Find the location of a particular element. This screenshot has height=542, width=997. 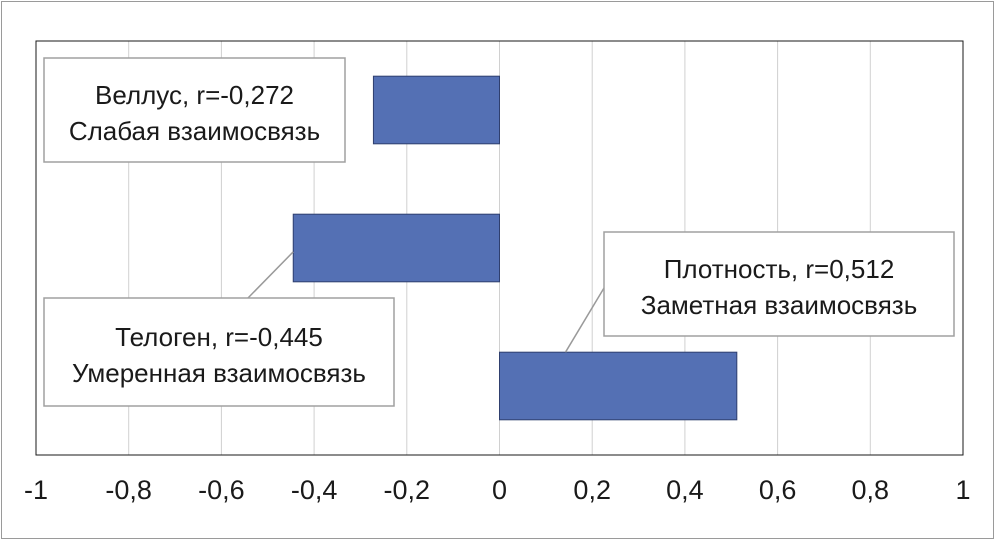

x-tick-label: -0,4 is located at coordinates (314, 490).